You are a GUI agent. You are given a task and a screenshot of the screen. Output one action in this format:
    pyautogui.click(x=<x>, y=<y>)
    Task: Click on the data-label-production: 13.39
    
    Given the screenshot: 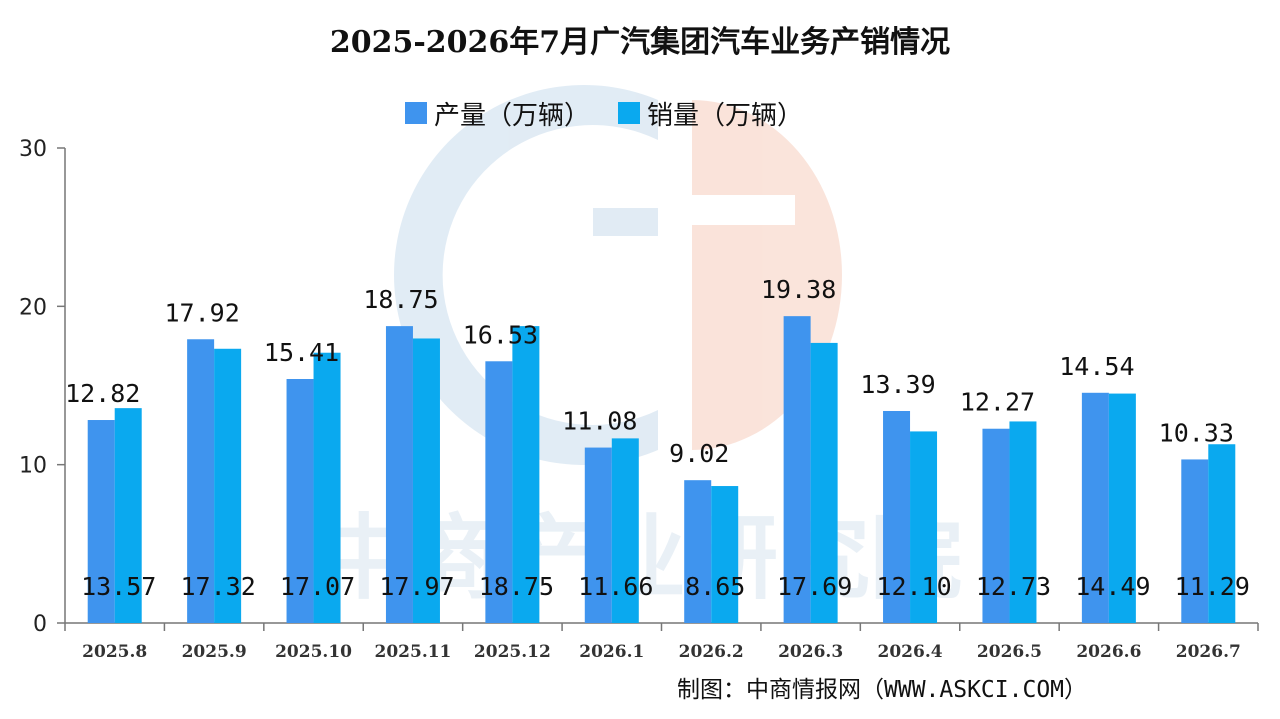 What is the action you would take?
    pyautogui.click(x=897, y=384)
    